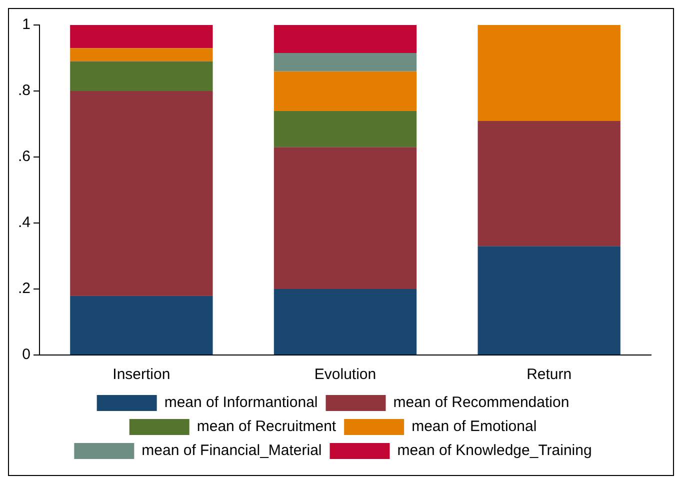 The height and width of the screenshot is (482, 680). I want to click on y-tick-label: 1, so click(26, 25).